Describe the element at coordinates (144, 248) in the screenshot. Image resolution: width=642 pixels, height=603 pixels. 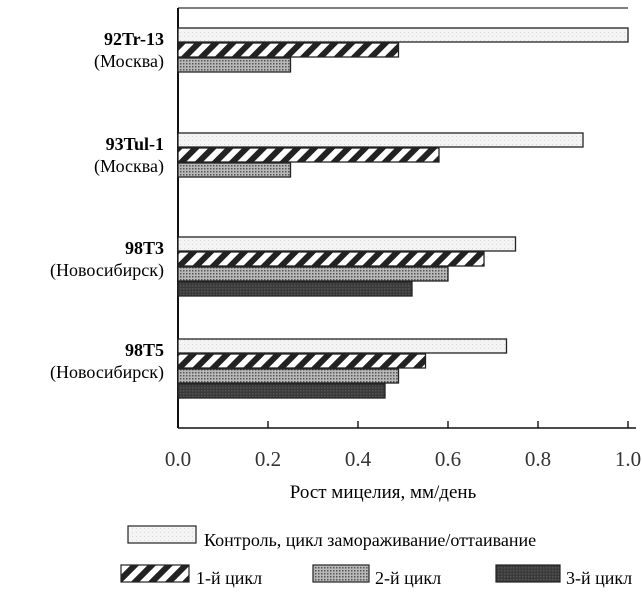
I see `category-label: 98T3` at that location.